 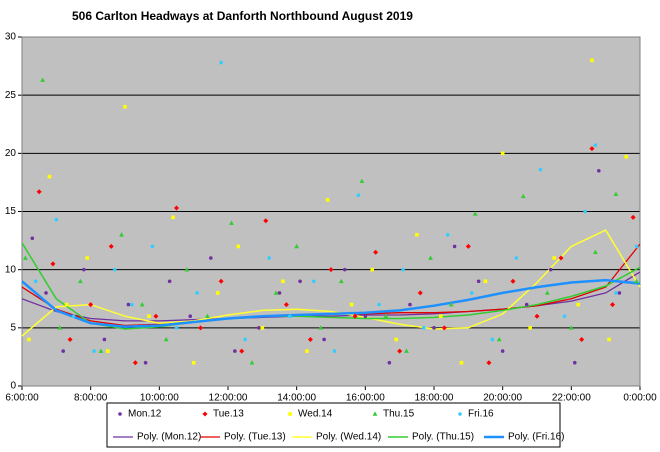 I want to click on x-tick-label: 6:00:00, so click(x=22, y=398).